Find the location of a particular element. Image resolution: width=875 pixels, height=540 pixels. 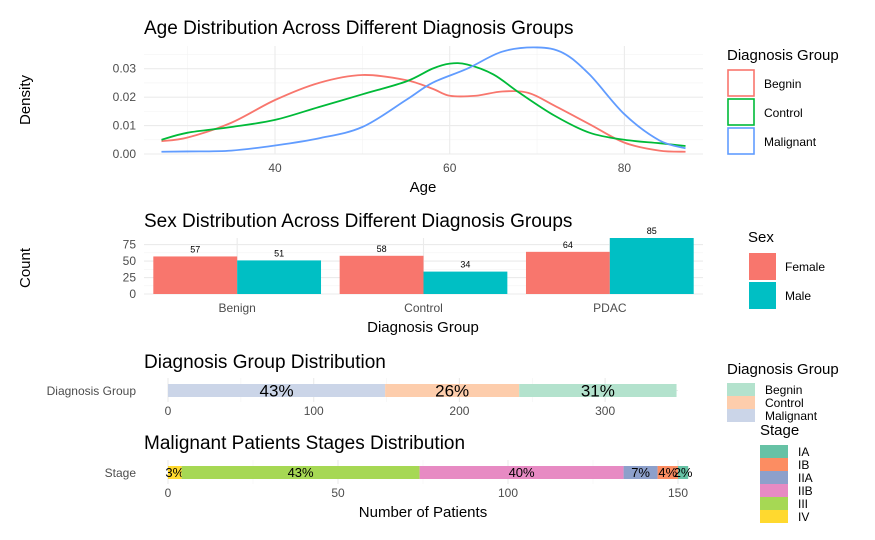

density-tick-label: 0.00 is located at coordinates (125, 154).